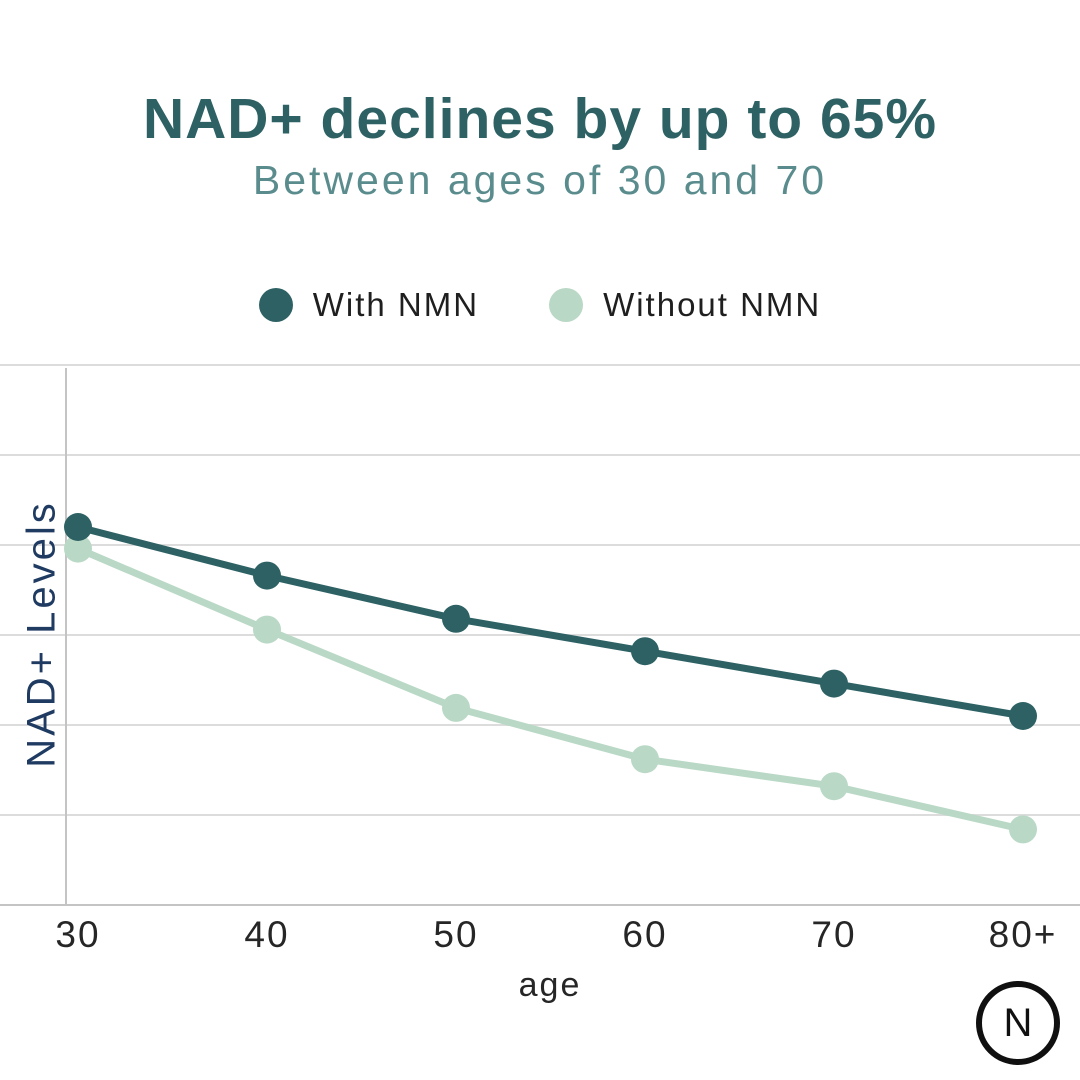 This screenshot has height=1080, width=1080. I want to click on legend-label-with-nmn: With NMN, so click(396, 304).